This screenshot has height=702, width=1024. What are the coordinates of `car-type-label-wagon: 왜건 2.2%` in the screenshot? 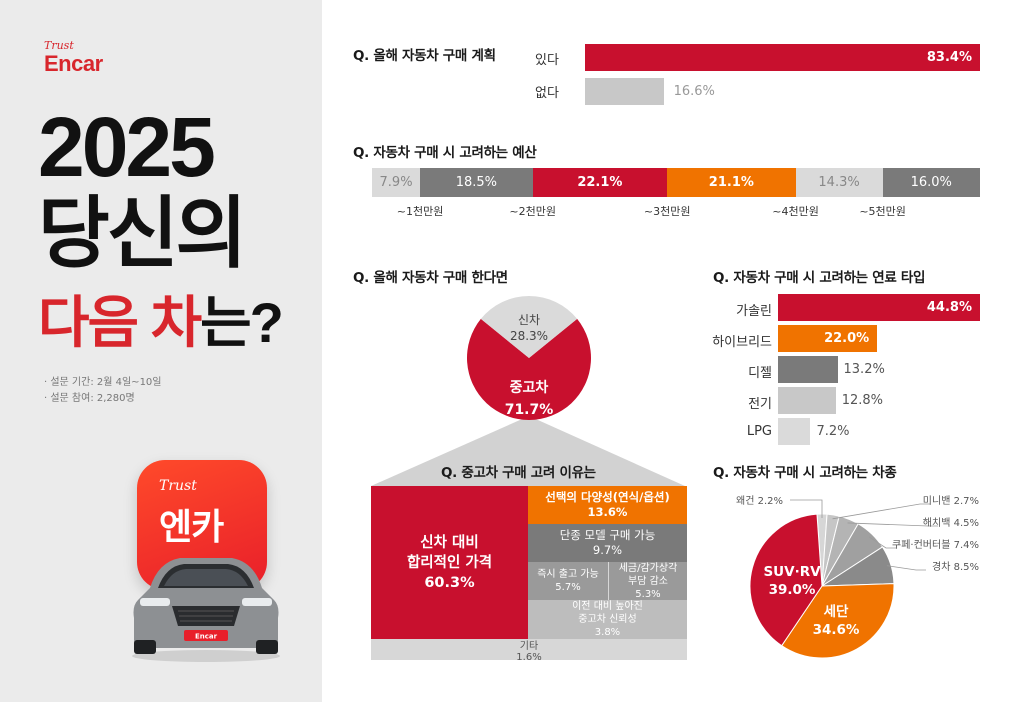 It's located at (759, 501).